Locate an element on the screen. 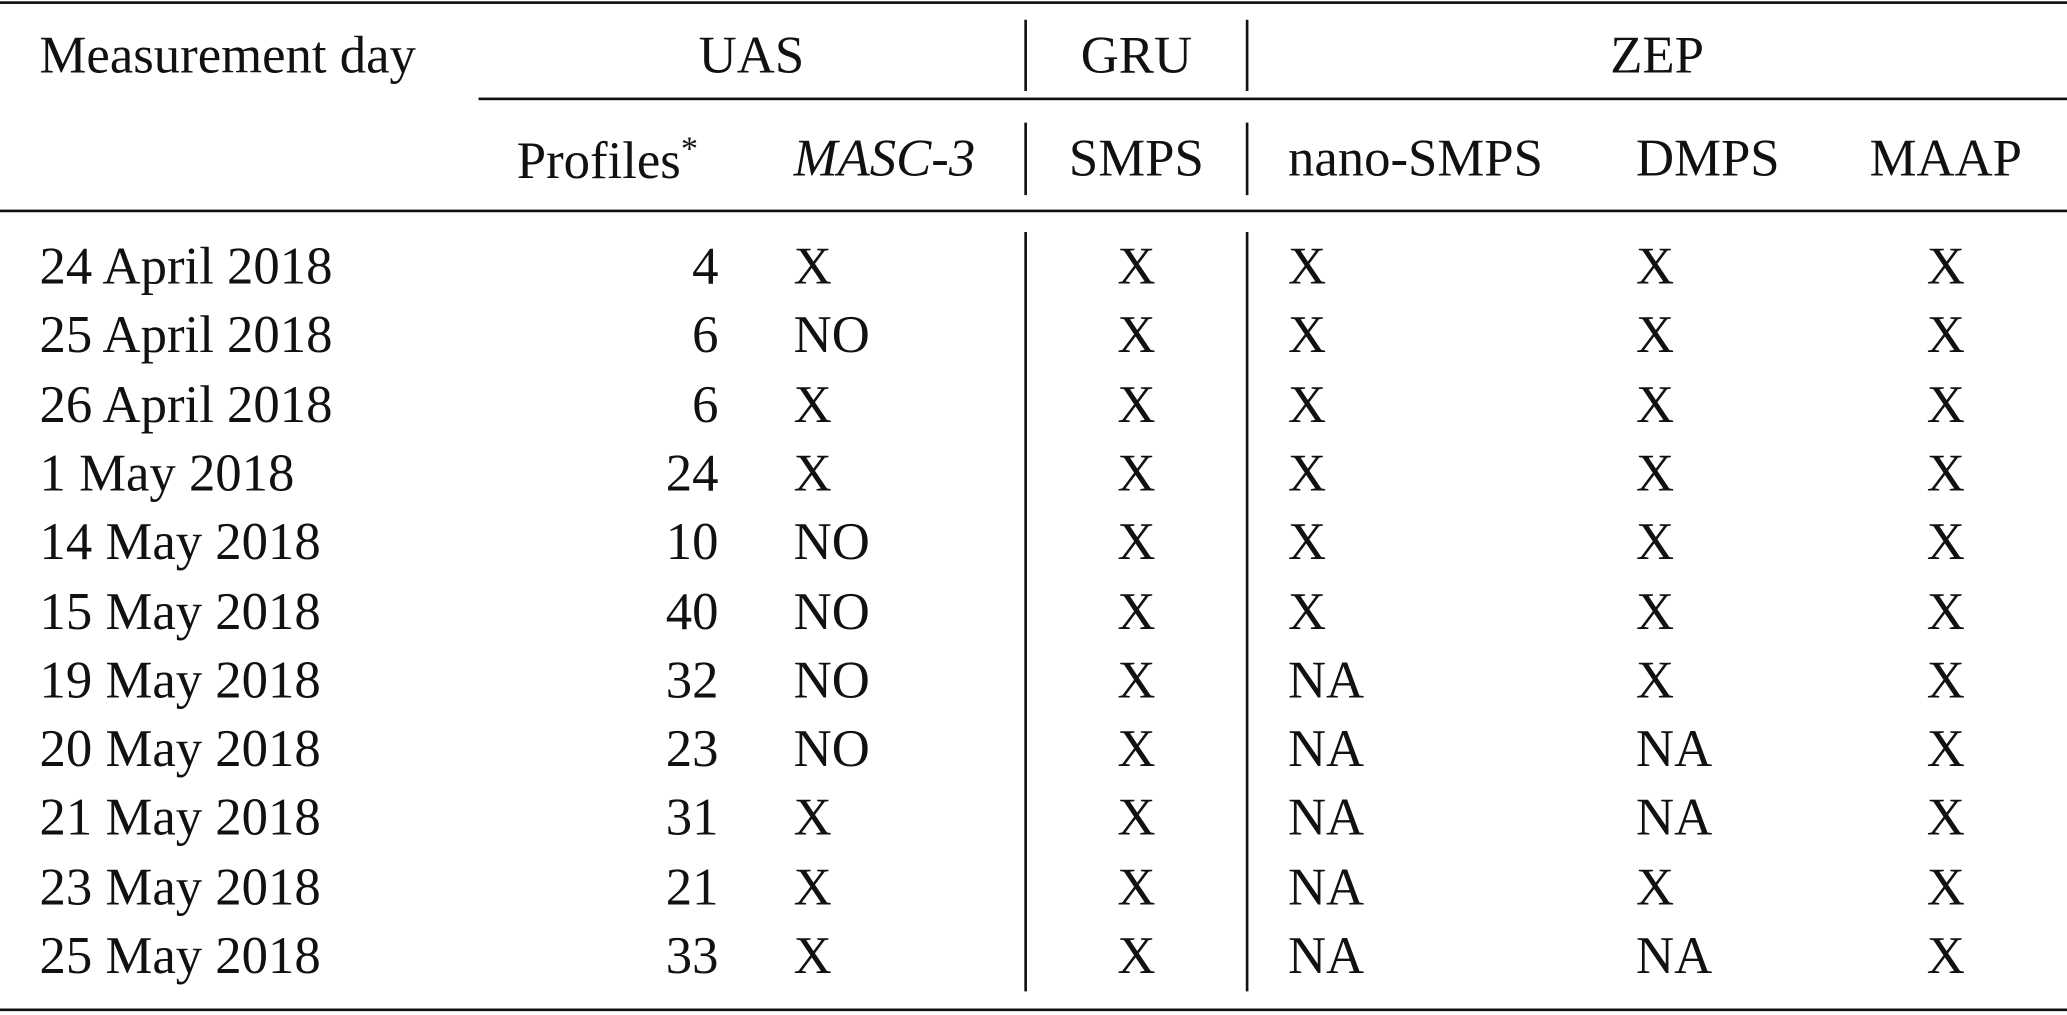 This screenshot has width=2067, height=1015. cell-profiles: 24 is located at coordinates (692, 472).